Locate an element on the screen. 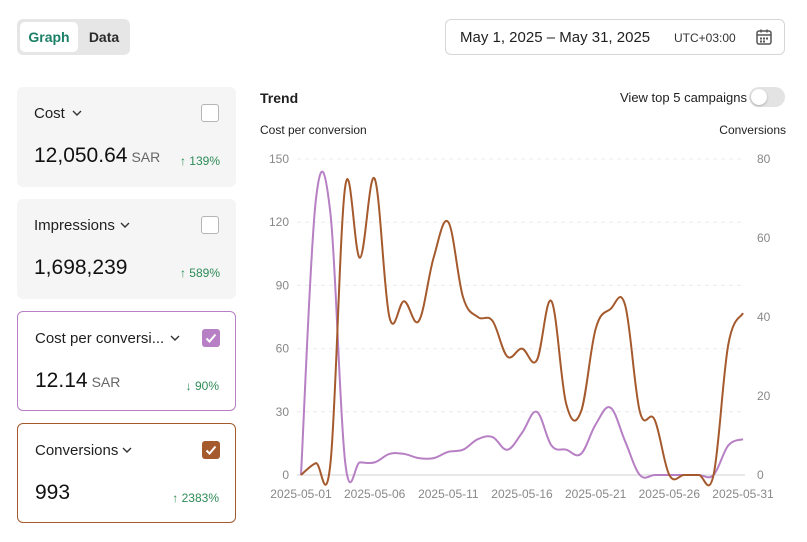  metric-title: Conversions is located at coordinates (77, 450).